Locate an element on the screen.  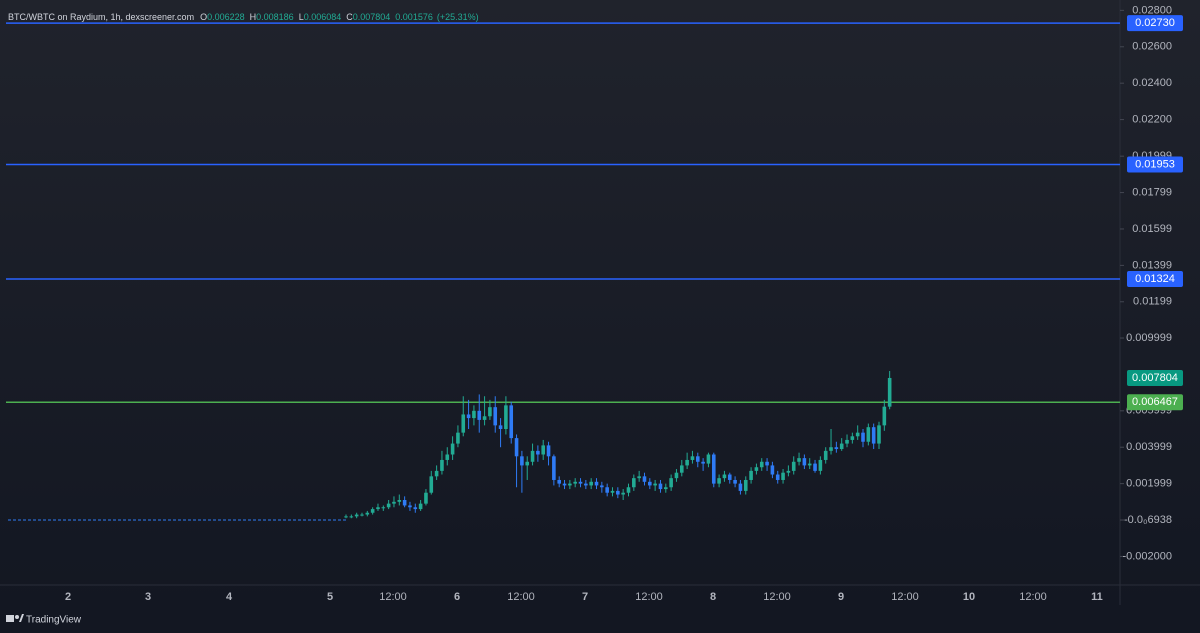
logo-slash is located at coordinates (21, 618).